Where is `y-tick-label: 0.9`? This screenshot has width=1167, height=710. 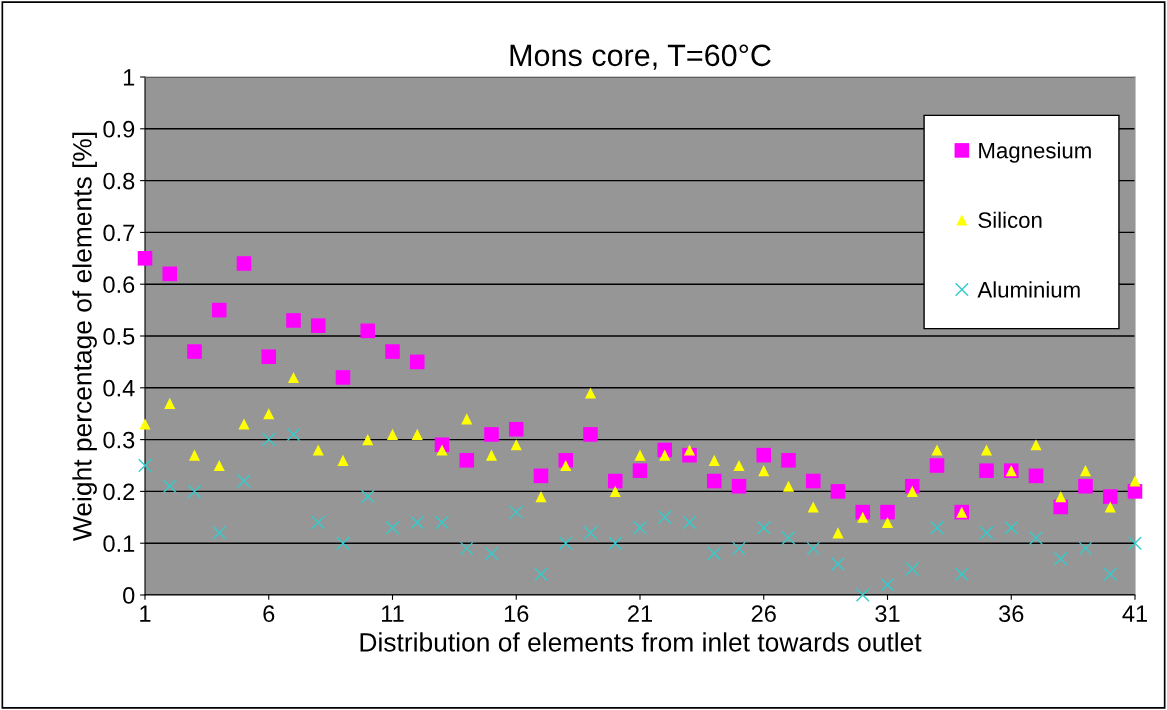
y-tick-label: 0.9 is located at coordinates (119, 129).